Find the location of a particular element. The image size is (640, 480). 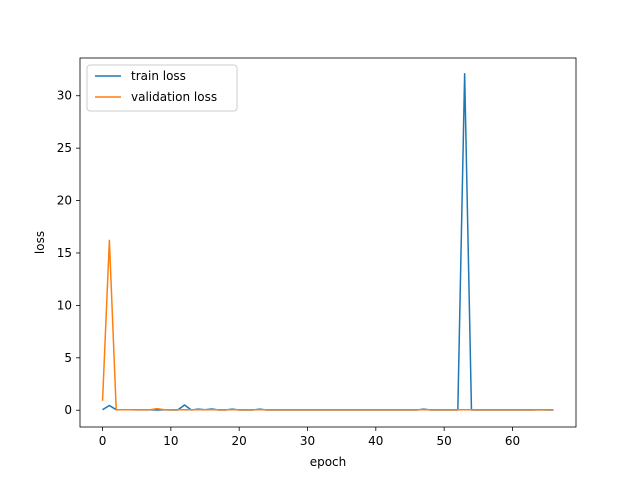

y-tick-label: 20 is located at coordinates (64, 201).